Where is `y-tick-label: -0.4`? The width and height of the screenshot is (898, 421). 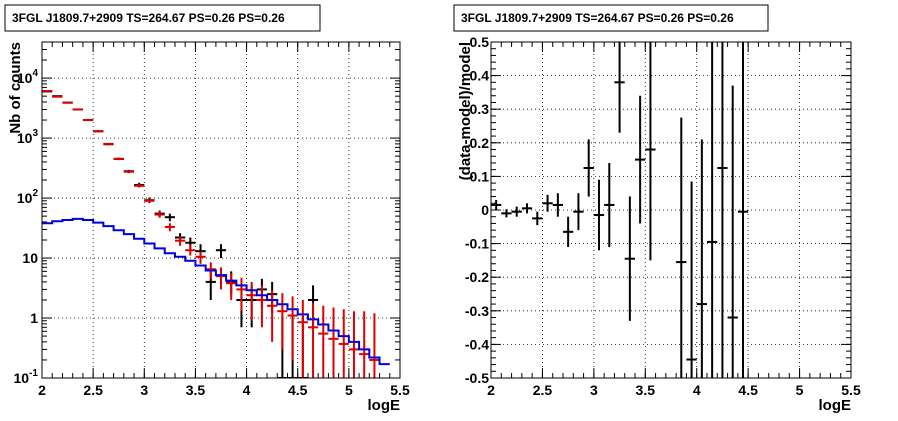
y-tick-label: -0.4 is located at coordinates (477, 344).